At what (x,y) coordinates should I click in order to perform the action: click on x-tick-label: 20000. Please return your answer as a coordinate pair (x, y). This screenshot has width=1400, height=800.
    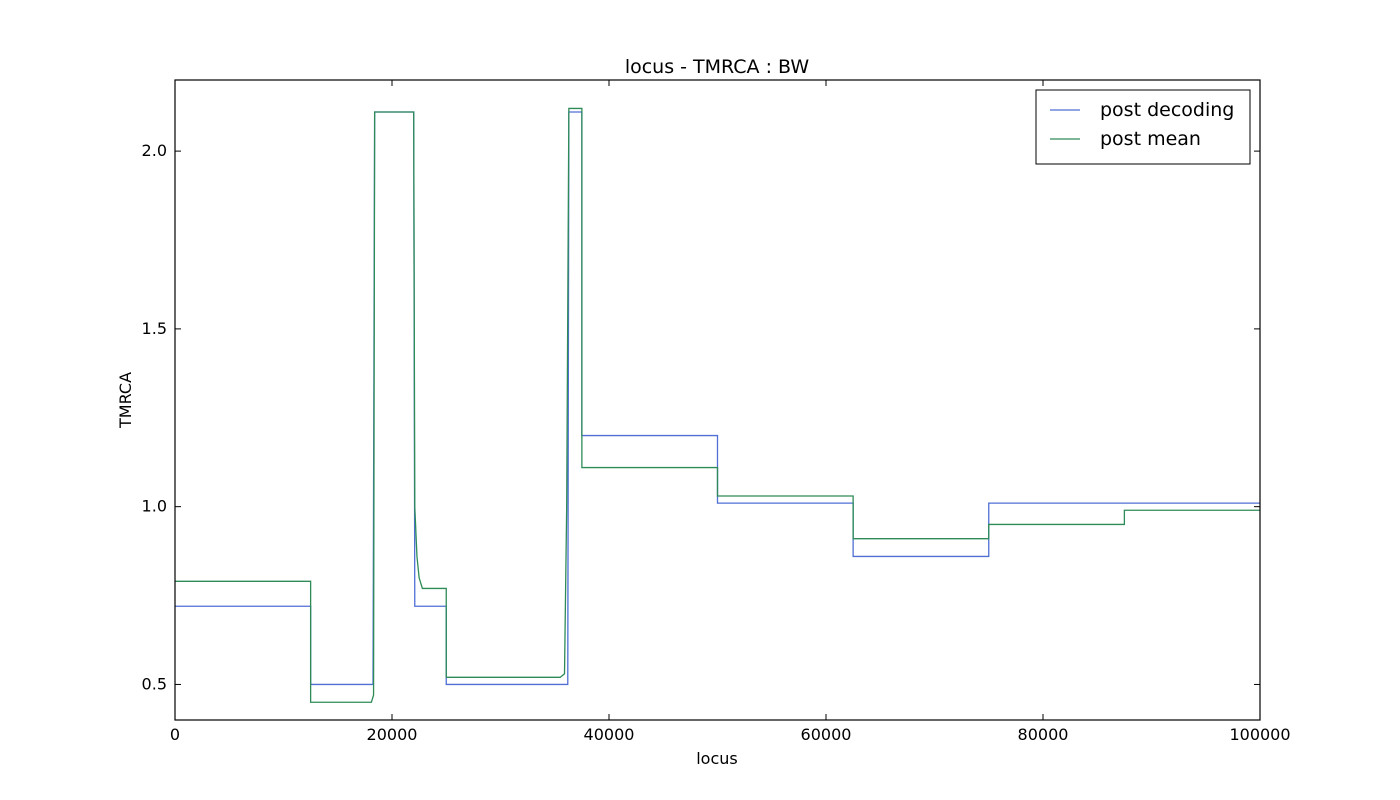
    Looking at the image, I should click on (392, 734).